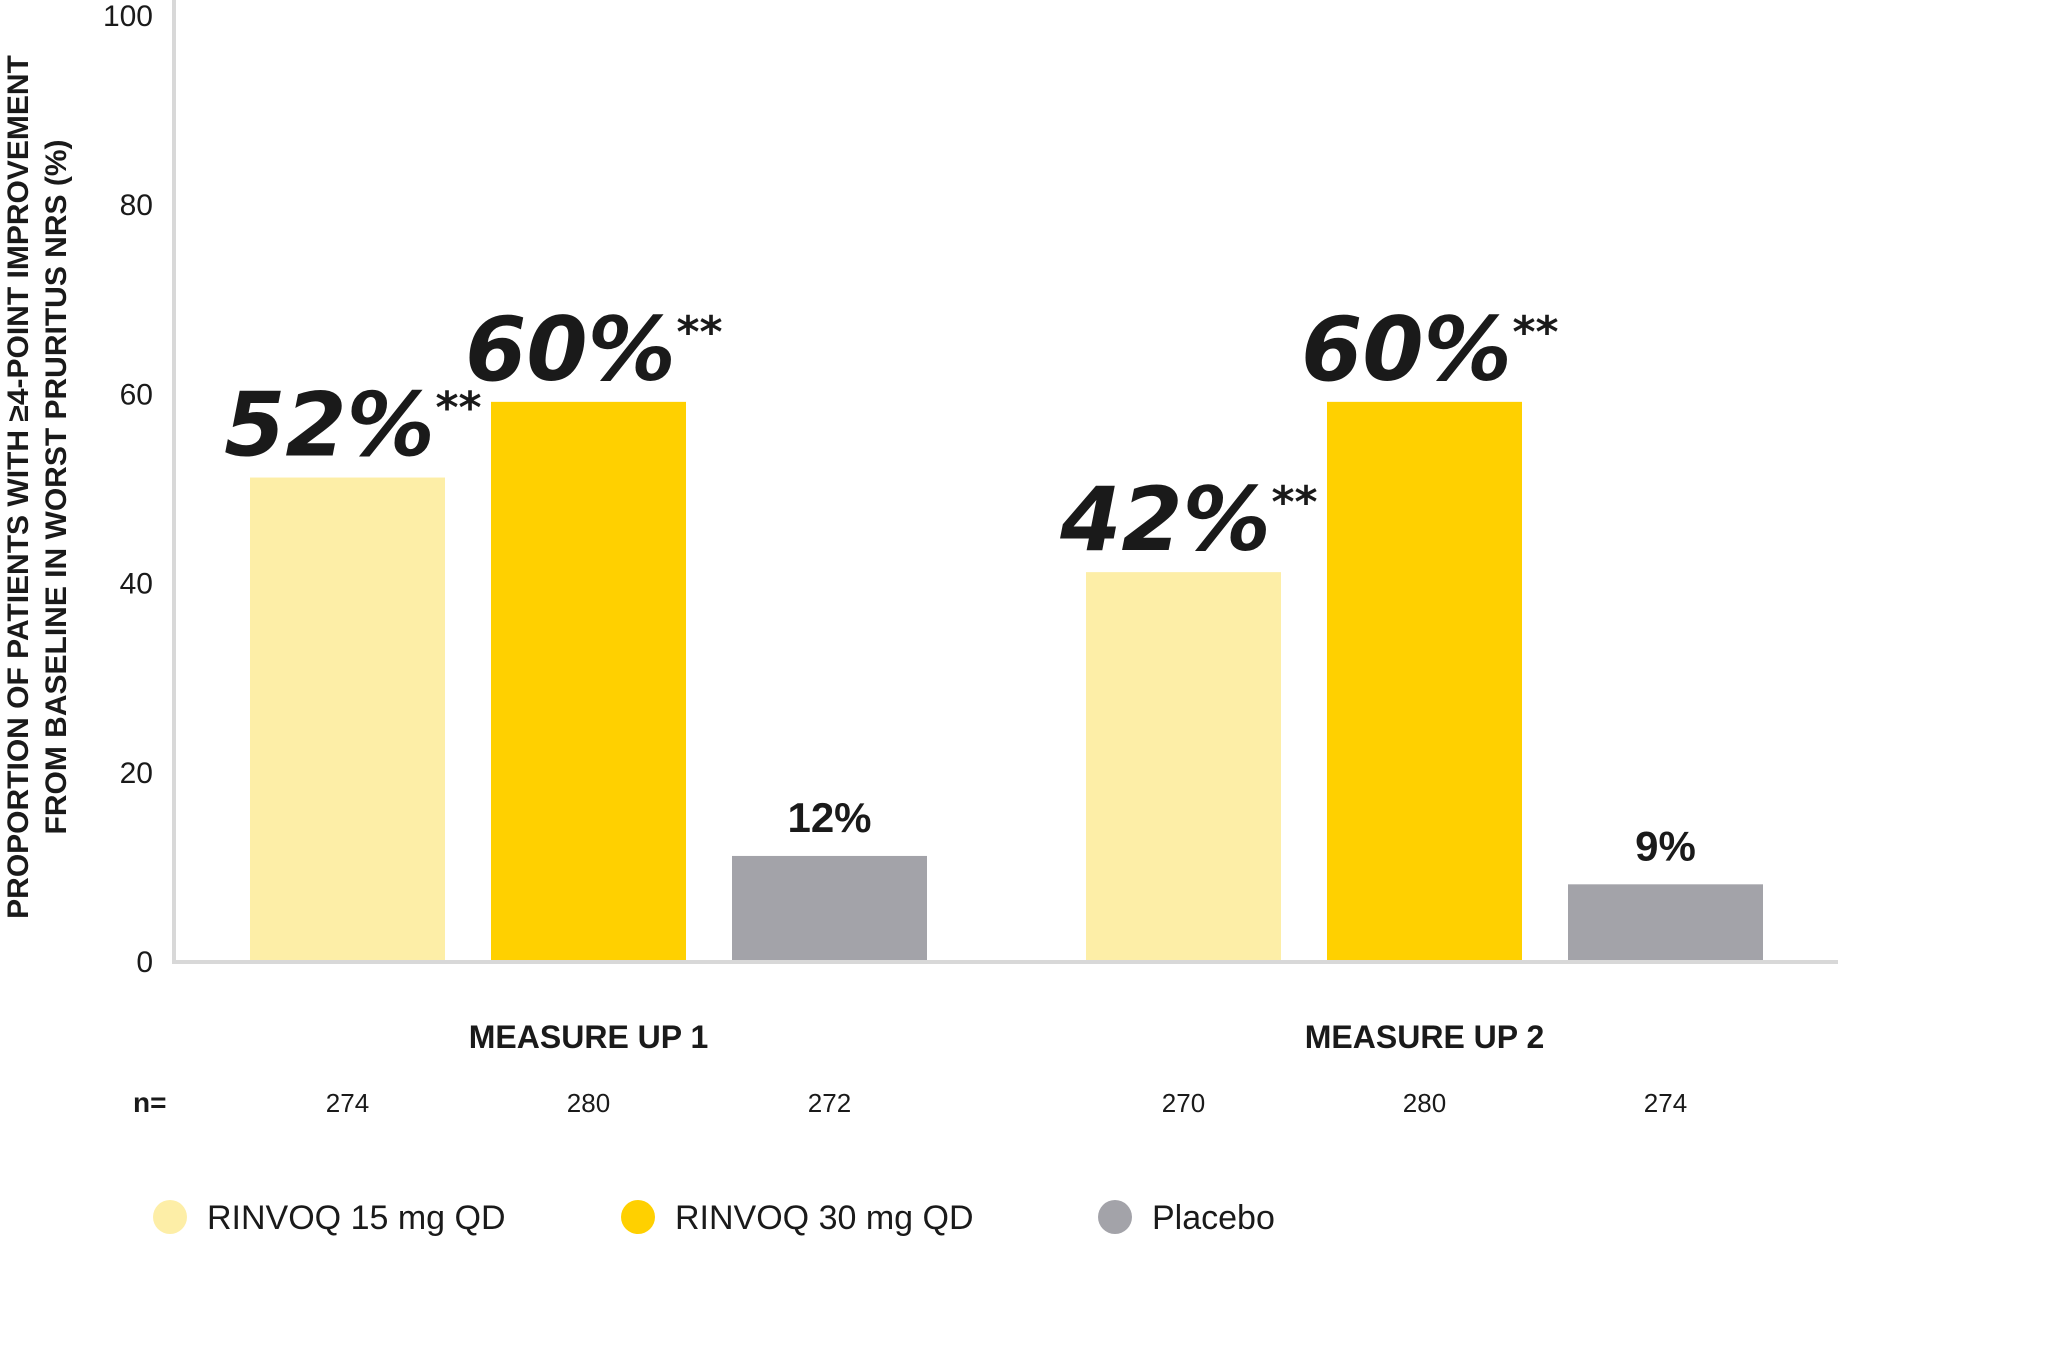  What do you see at coordinates (136, 773) in the screenshot?
I see `y-tick-label: 20` at bounding box center [136, 773].